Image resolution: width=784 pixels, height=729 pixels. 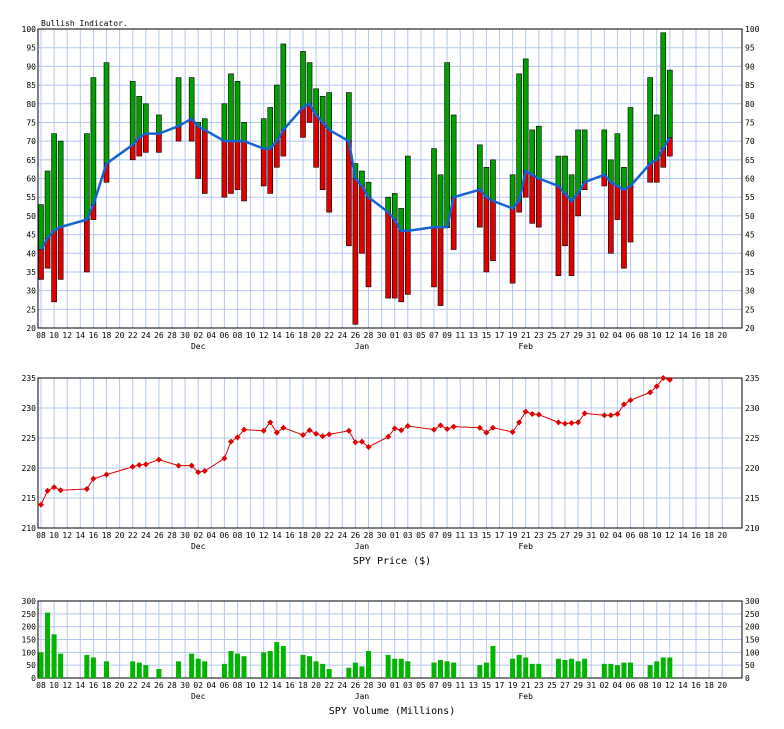 What do you see at coordinates (31, 235) in the screenshot?
I see `bullish-ytick-left: 45` at bounding box center [31, 235].